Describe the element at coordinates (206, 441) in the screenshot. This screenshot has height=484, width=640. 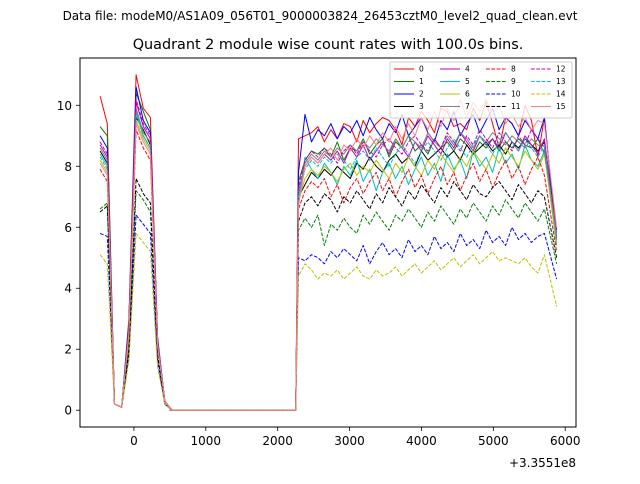
I see `x-tick-label: 1000` at that location.